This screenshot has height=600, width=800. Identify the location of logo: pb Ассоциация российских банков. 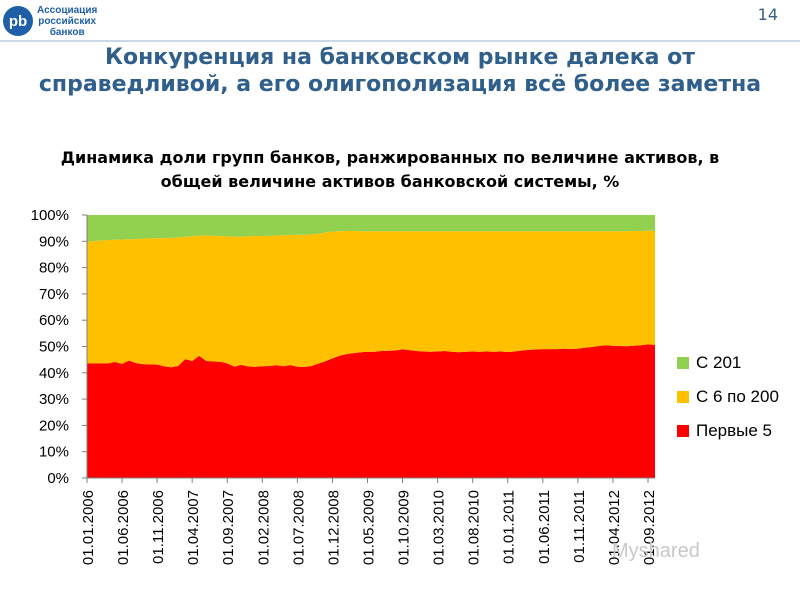
(73, 21).